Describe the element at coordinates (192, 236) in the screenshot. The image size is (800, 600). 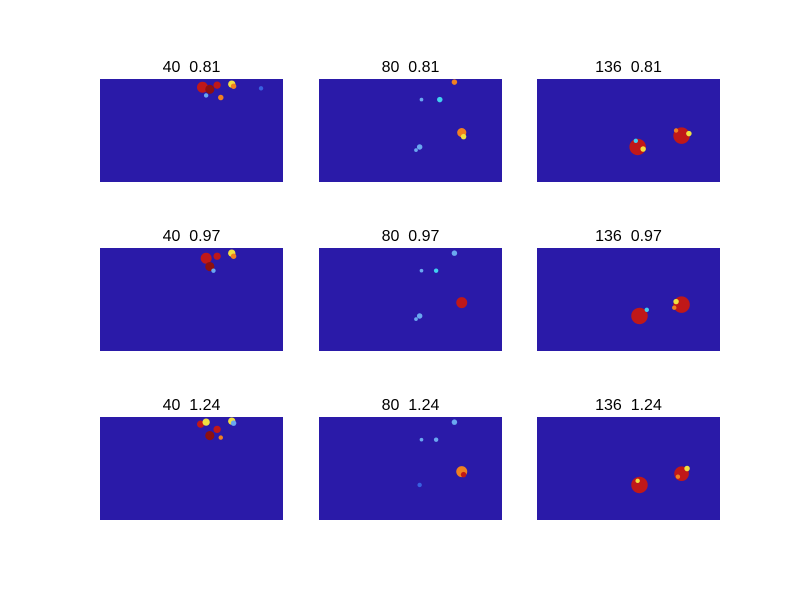
I see `panel-title: 40 0.97` at that location.